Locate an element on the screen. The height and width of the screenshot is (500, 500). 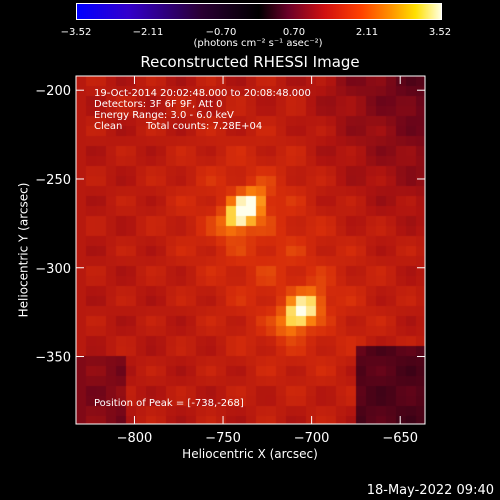
colorbar is located at coordinates (259, 11).